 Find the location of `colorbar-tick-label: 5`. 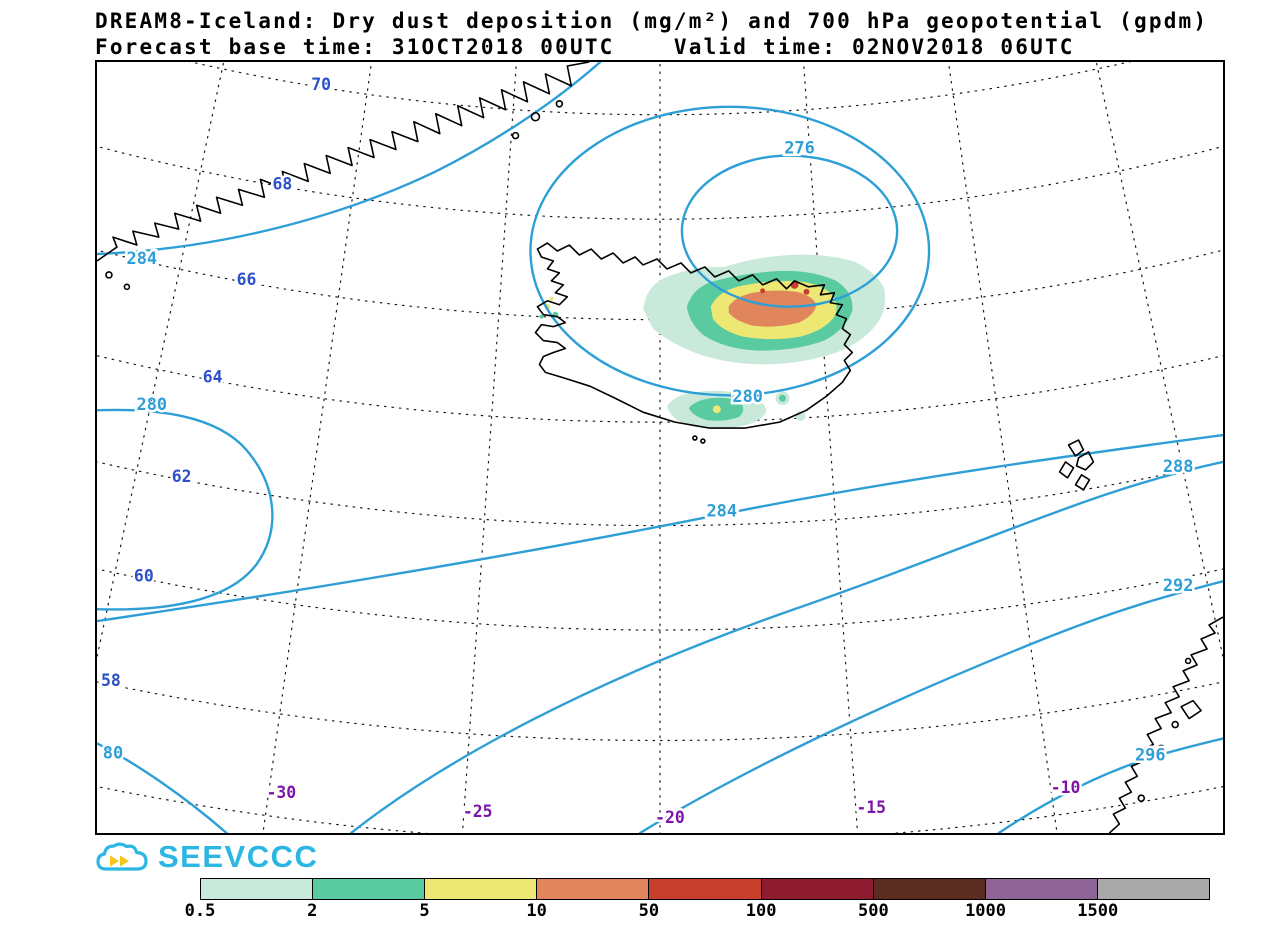

colorbar-tick-label: 5 is located at coordinates (424, 911).